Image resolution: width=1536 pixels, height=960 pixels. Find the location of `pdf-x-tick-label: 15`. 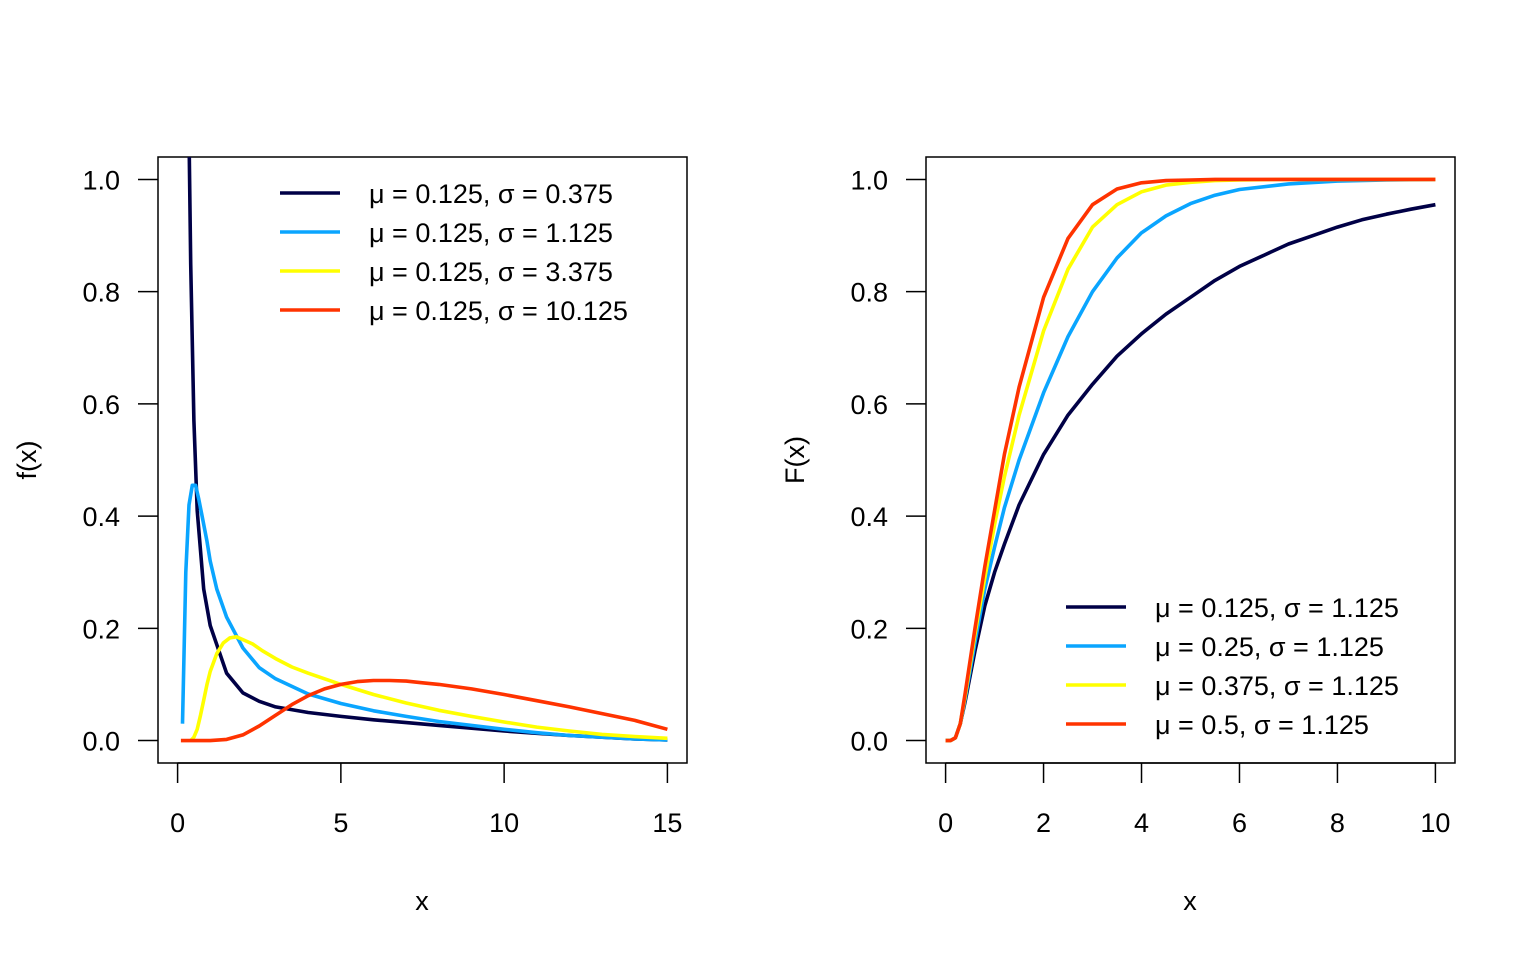

pdf-x-tick-label: 15 is located at coordinates (667, 823).